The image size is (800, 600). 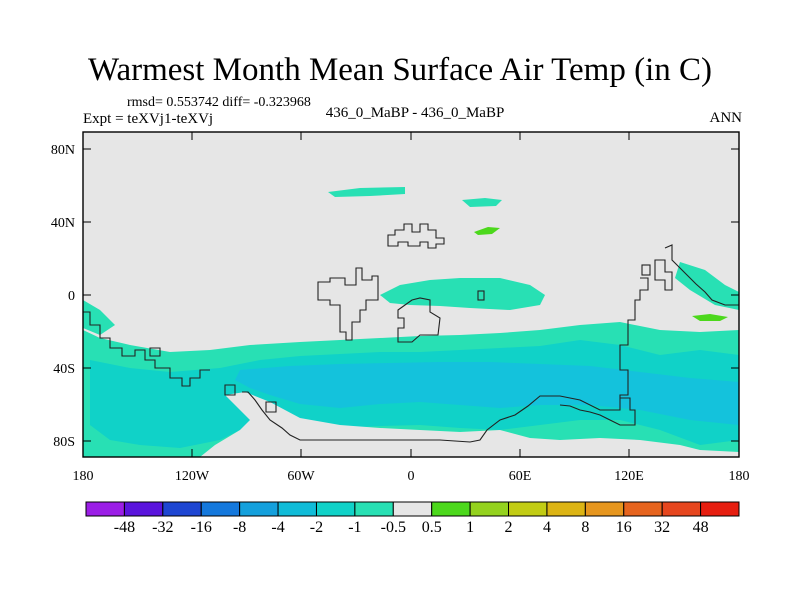 I want to click on x-tick-label: 120W, so click(x=192, y=476).